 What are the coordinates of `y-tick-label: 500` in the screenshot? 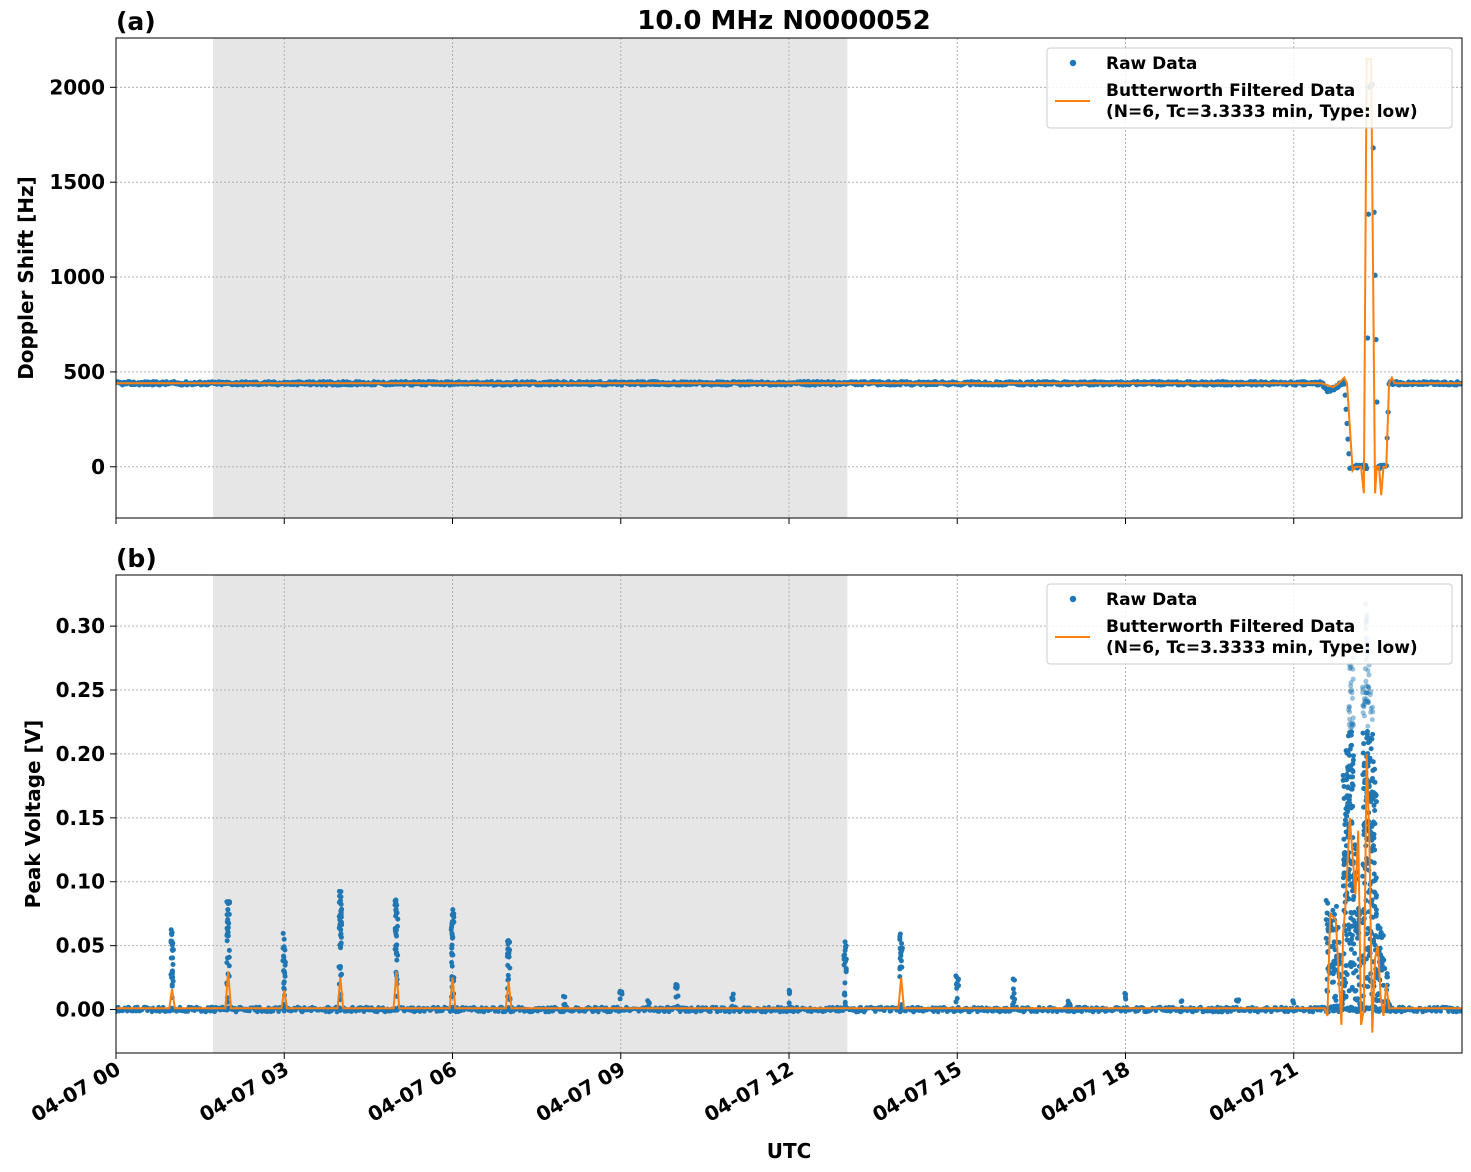 It's located at (84, 372).